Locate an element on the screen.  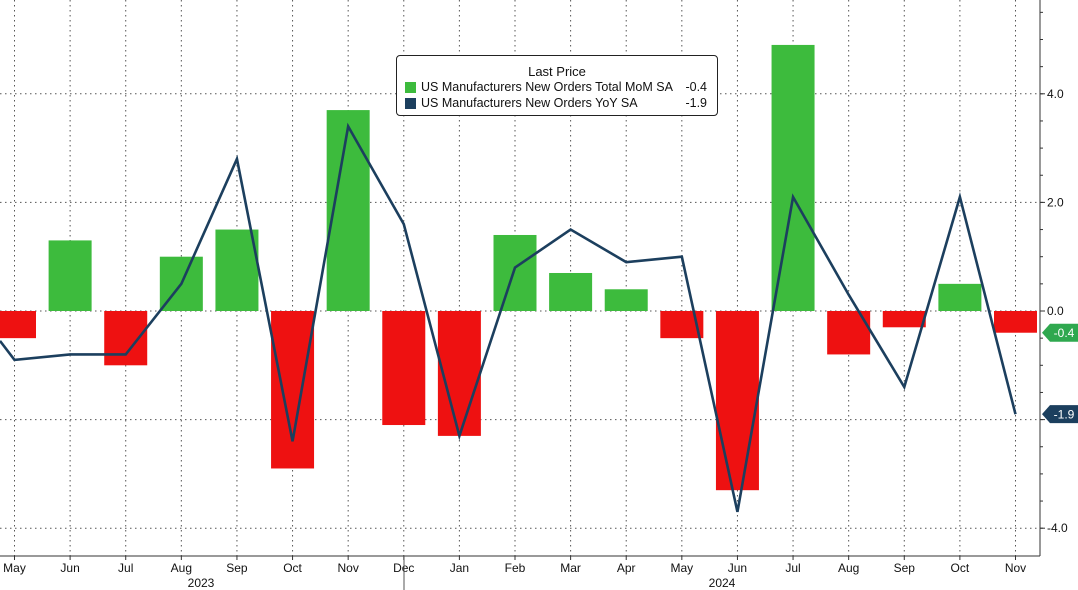
legend-label-mom: US Manufacturers New Orders Total MoM SA is located at coordinates (547, 87).